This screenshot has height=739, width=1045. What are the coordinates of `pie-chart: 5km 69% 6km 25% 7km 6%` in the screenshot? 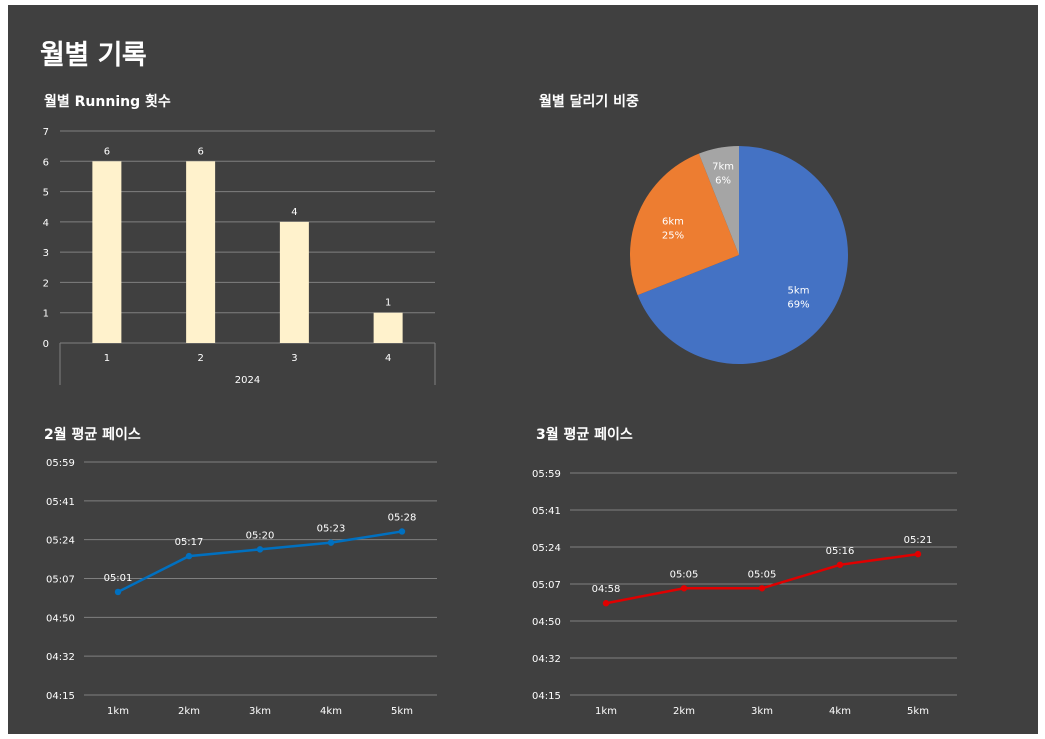 It's located at (739, 255).